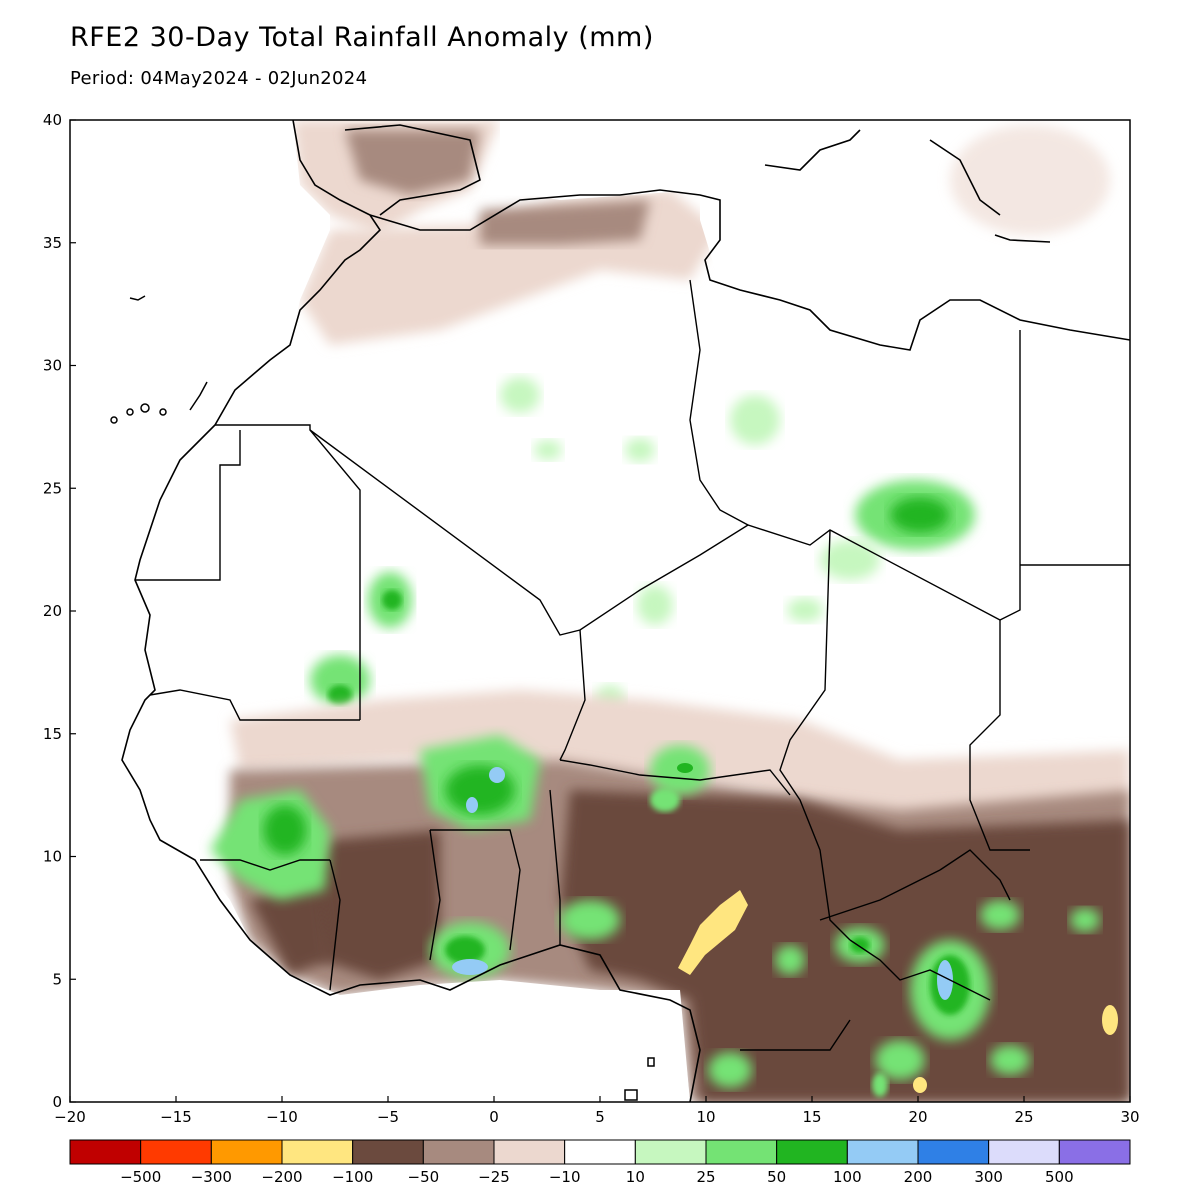  I want to click on x-tick-label: −10, so click(282, 1117).